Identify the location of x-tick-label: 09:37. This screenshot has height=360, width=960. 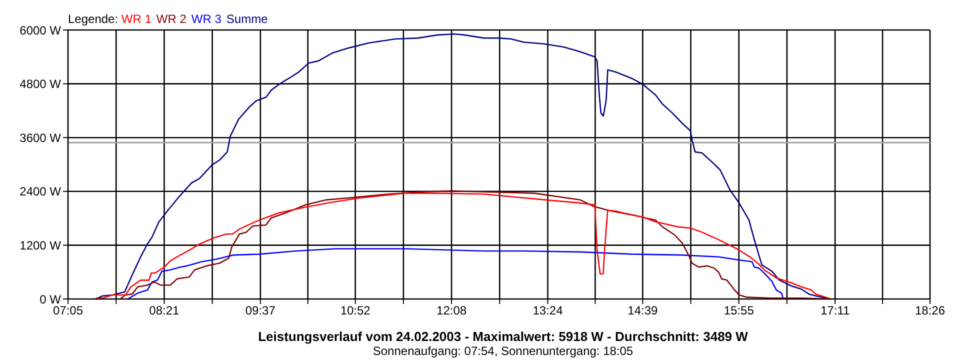
(260, 311).